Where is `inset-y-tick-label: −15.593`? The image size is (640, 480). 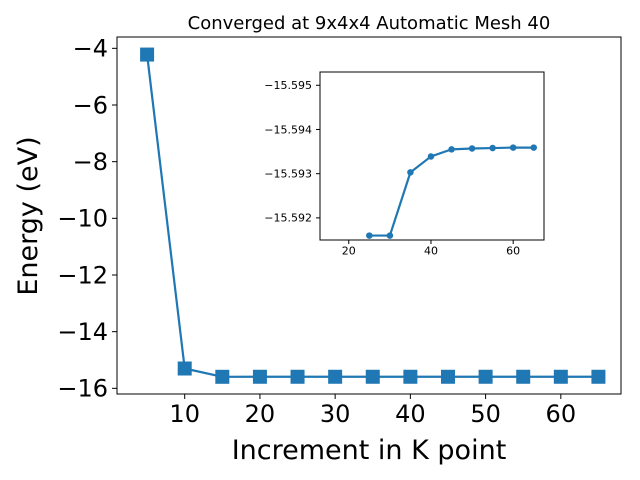
inset-y-tick-label: −15.593 is located at coordinates (288, 174).